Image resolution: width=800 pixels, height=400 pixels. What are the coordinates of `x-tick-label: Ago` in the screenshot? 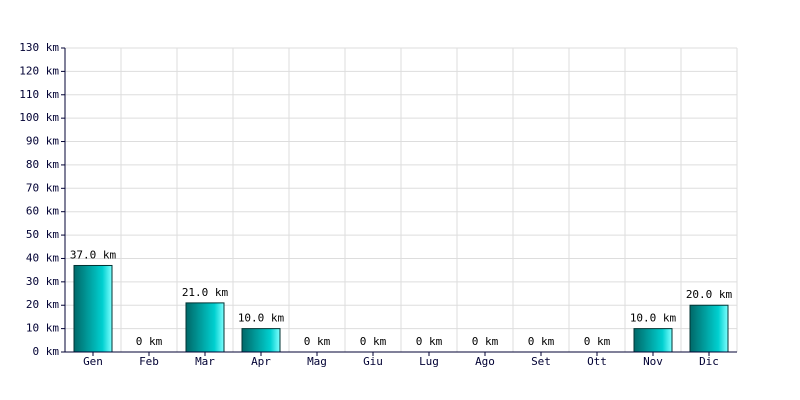 It's located at (485, 361).